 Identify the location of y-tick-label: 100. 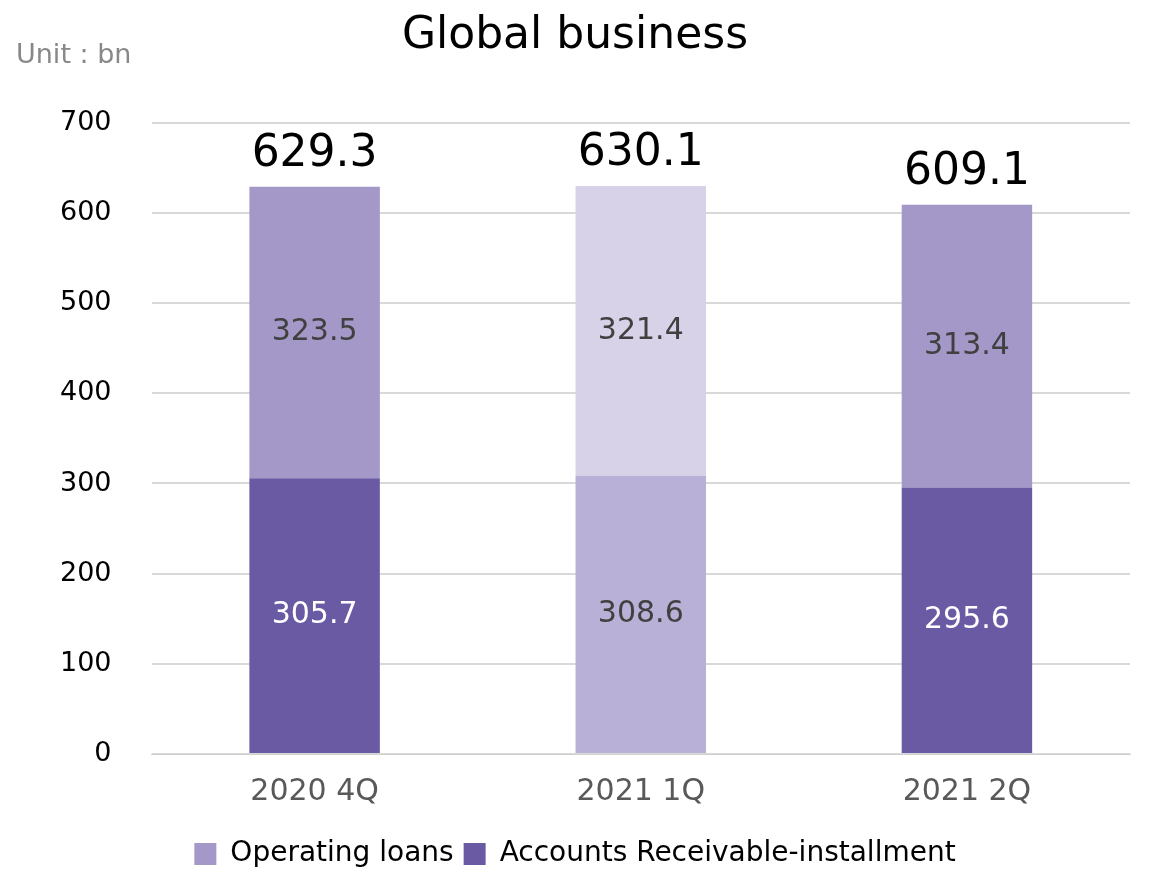
(85, 661).